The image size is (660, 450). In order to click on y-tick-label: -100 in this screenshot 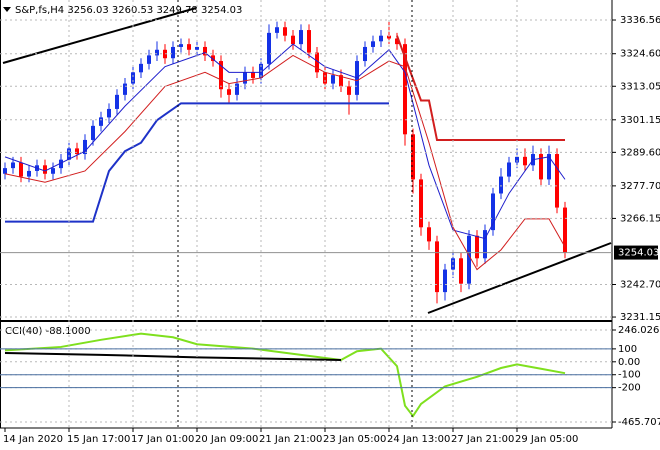, I will do `click(629, 375)`.